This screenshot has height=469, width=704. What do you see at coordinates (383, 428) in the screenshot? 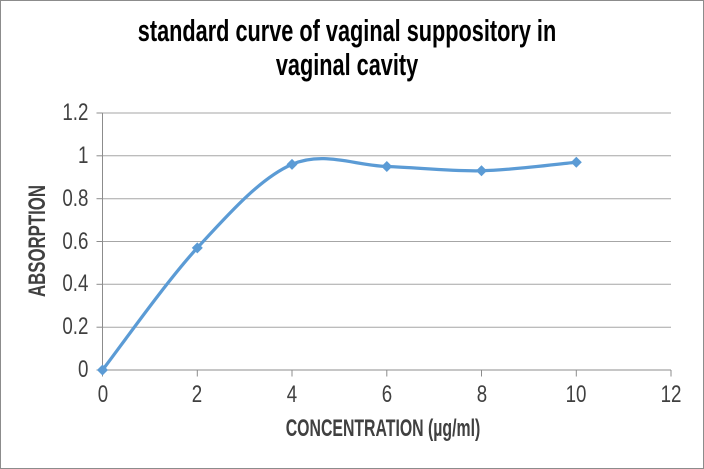
I see `x-axis-title: CONCENTRATION (µg/ml)` at bounding box center [383, 428].